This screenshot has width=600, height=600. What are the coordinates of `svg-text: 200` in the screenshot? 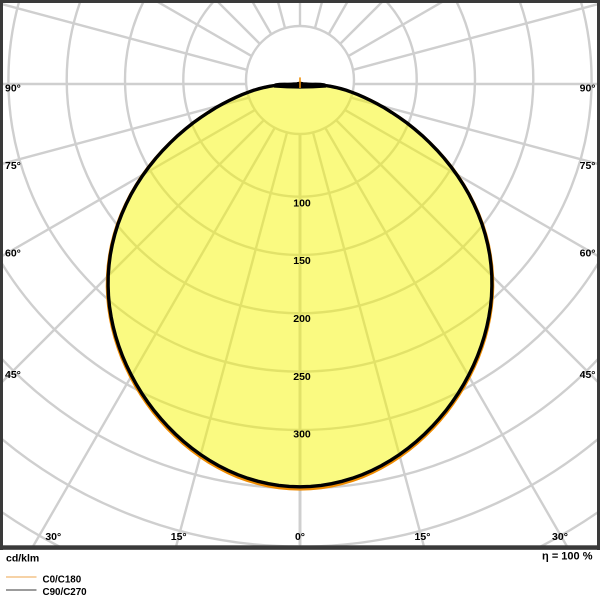 It's located at (302, 319).